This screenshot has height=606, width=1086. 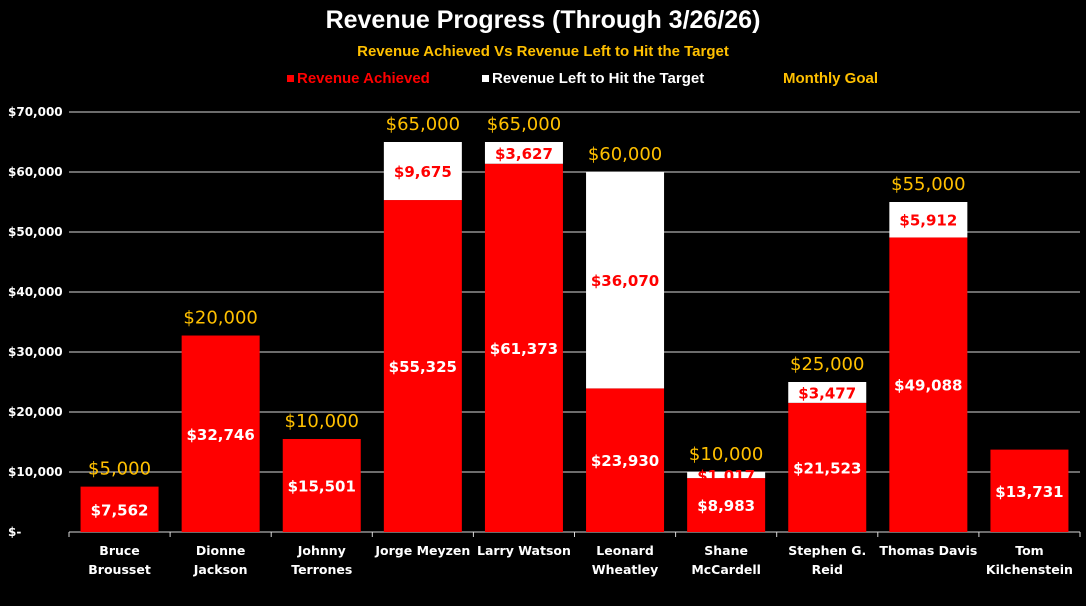 I want to click on category-label: Johnny, so click(x=321, y=550).